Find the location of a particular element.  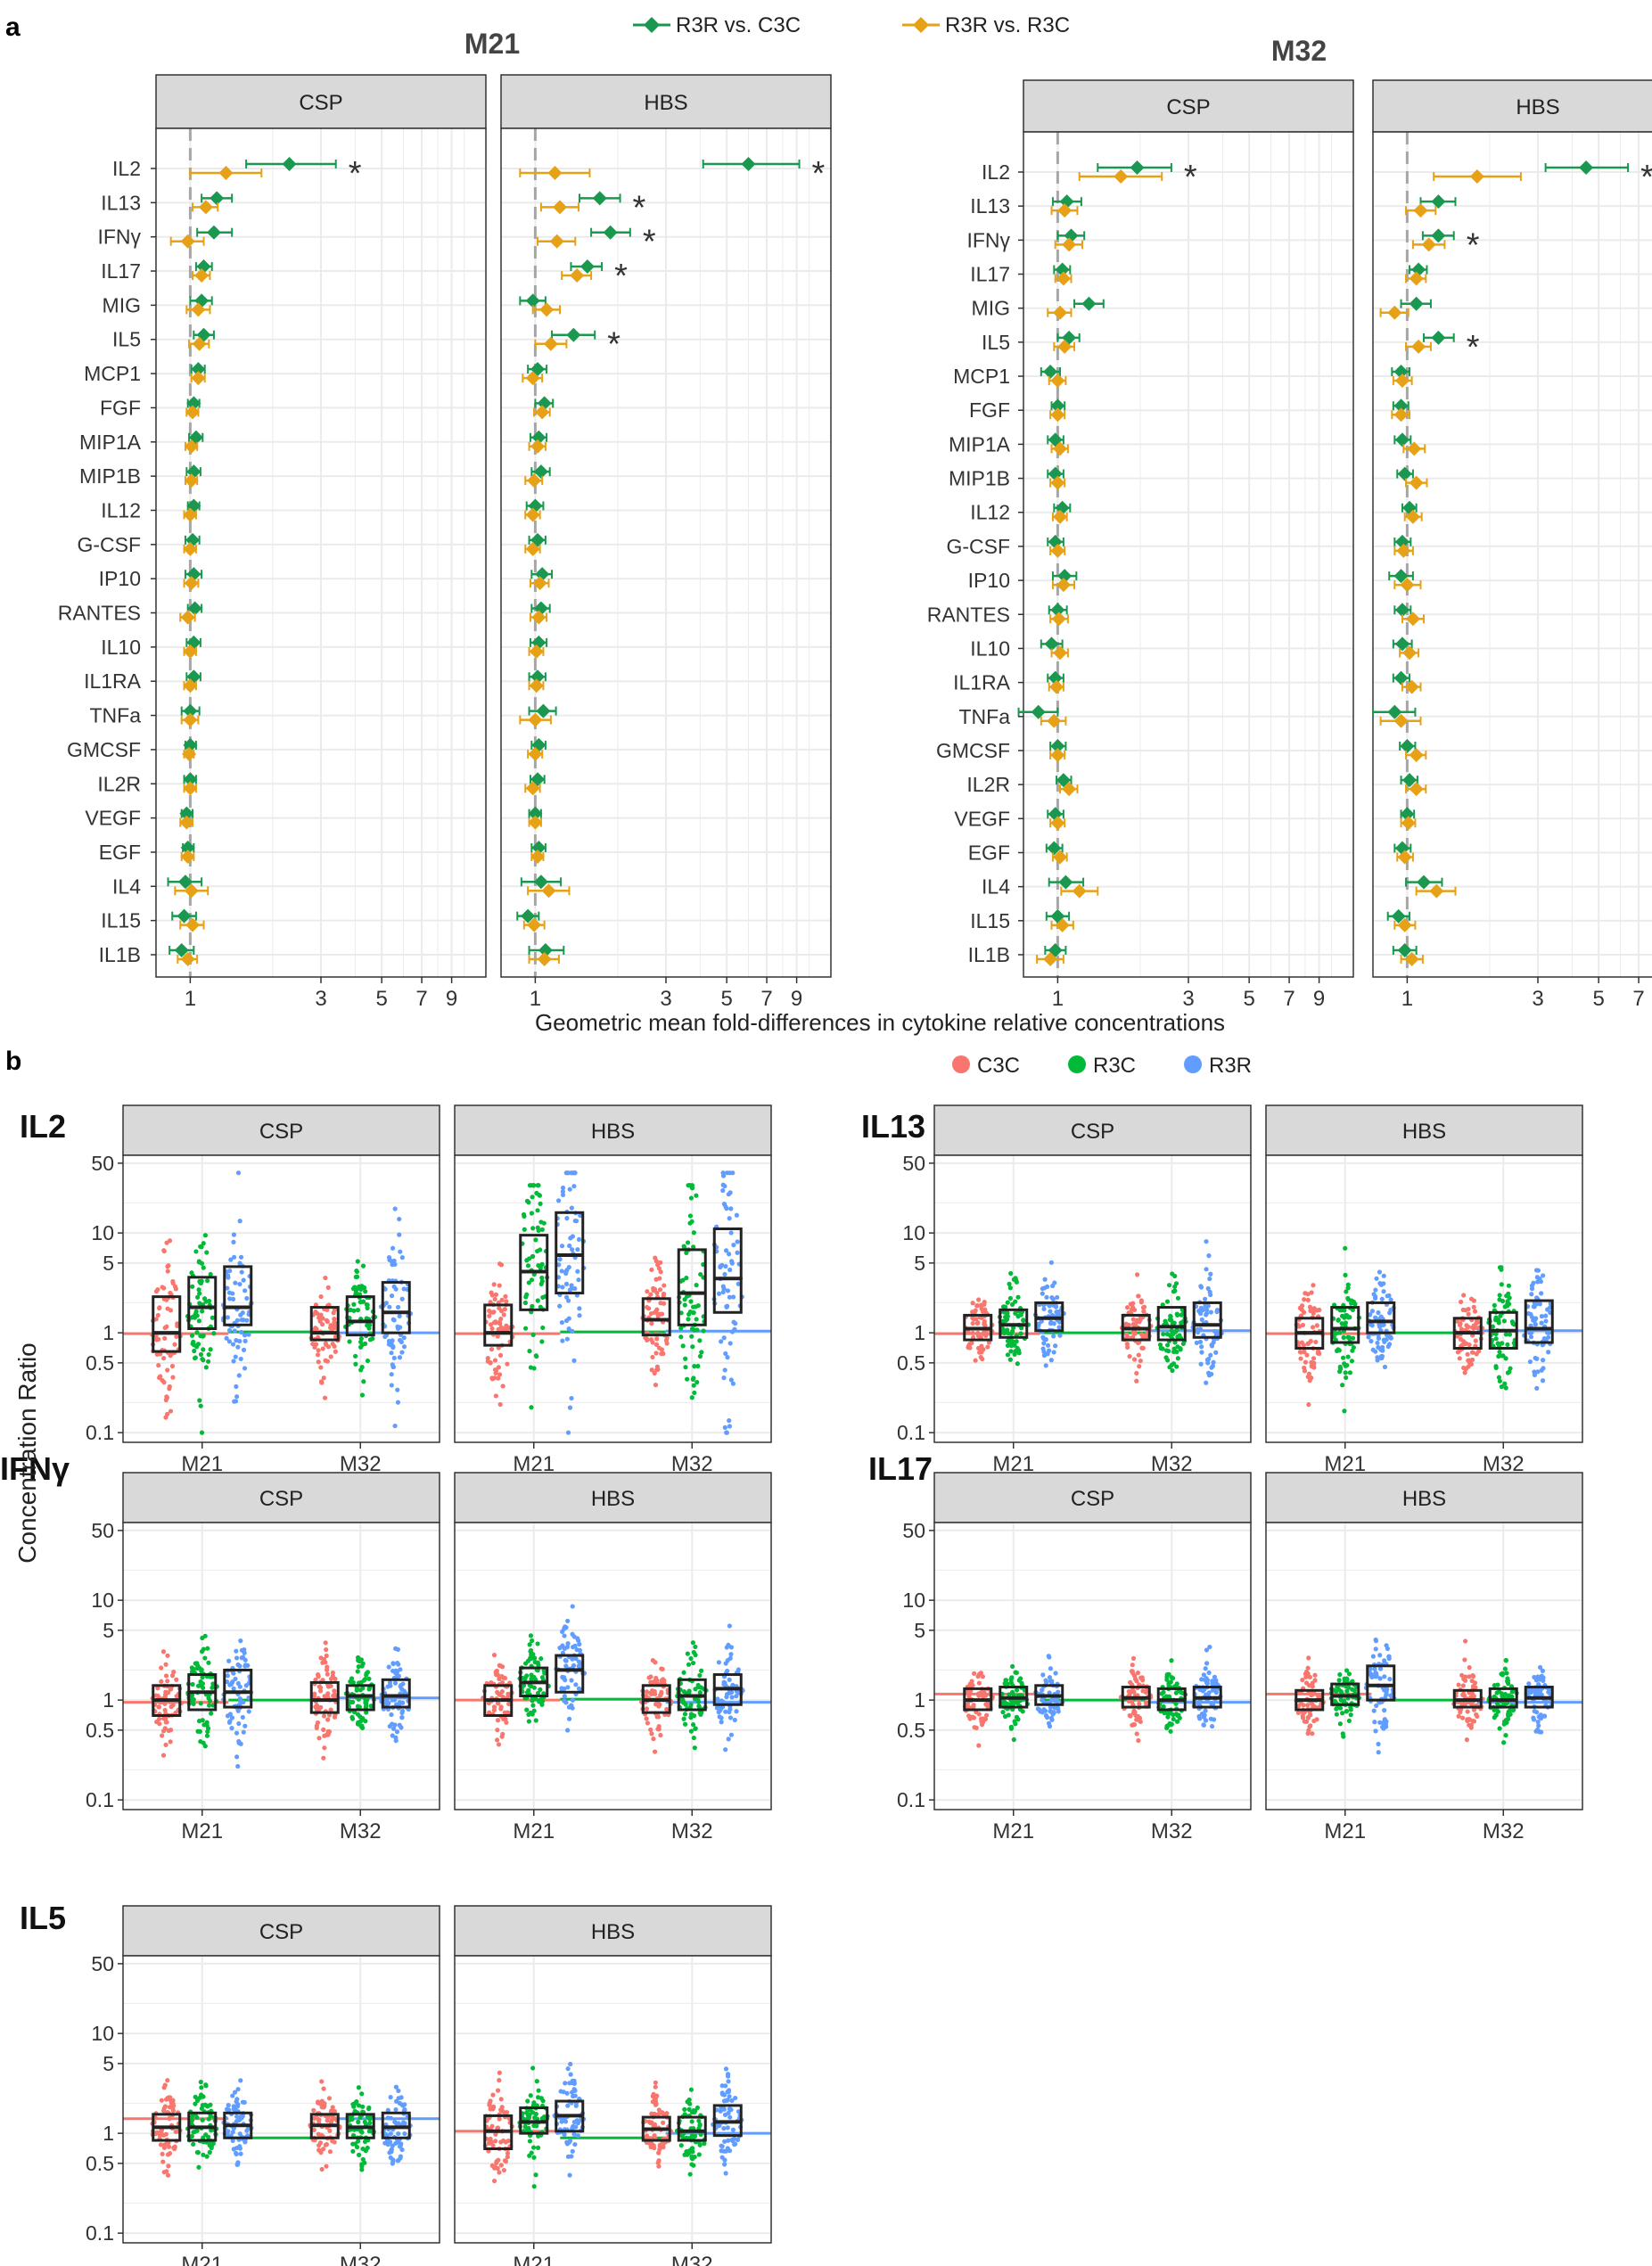

plot-border is located at coordinates (281, 1298).